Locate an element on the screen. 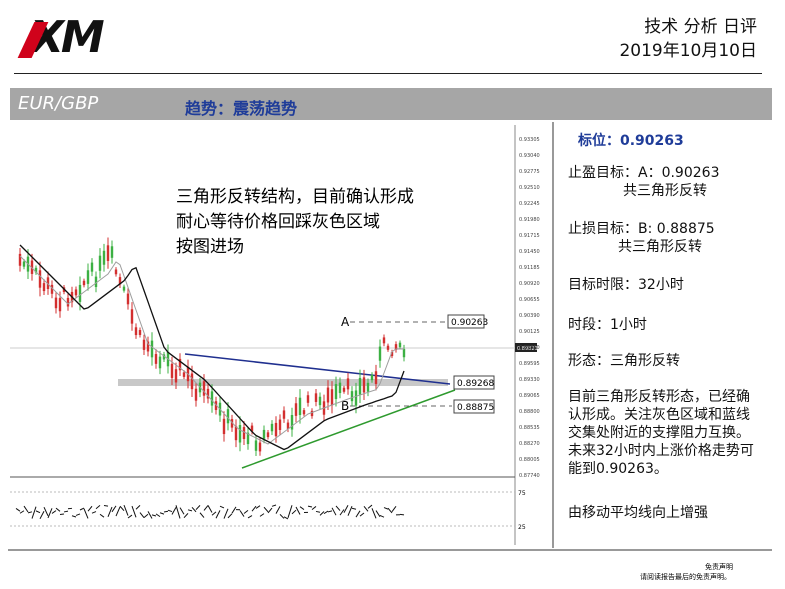  gray-zone is located at coordinates (283, 382).